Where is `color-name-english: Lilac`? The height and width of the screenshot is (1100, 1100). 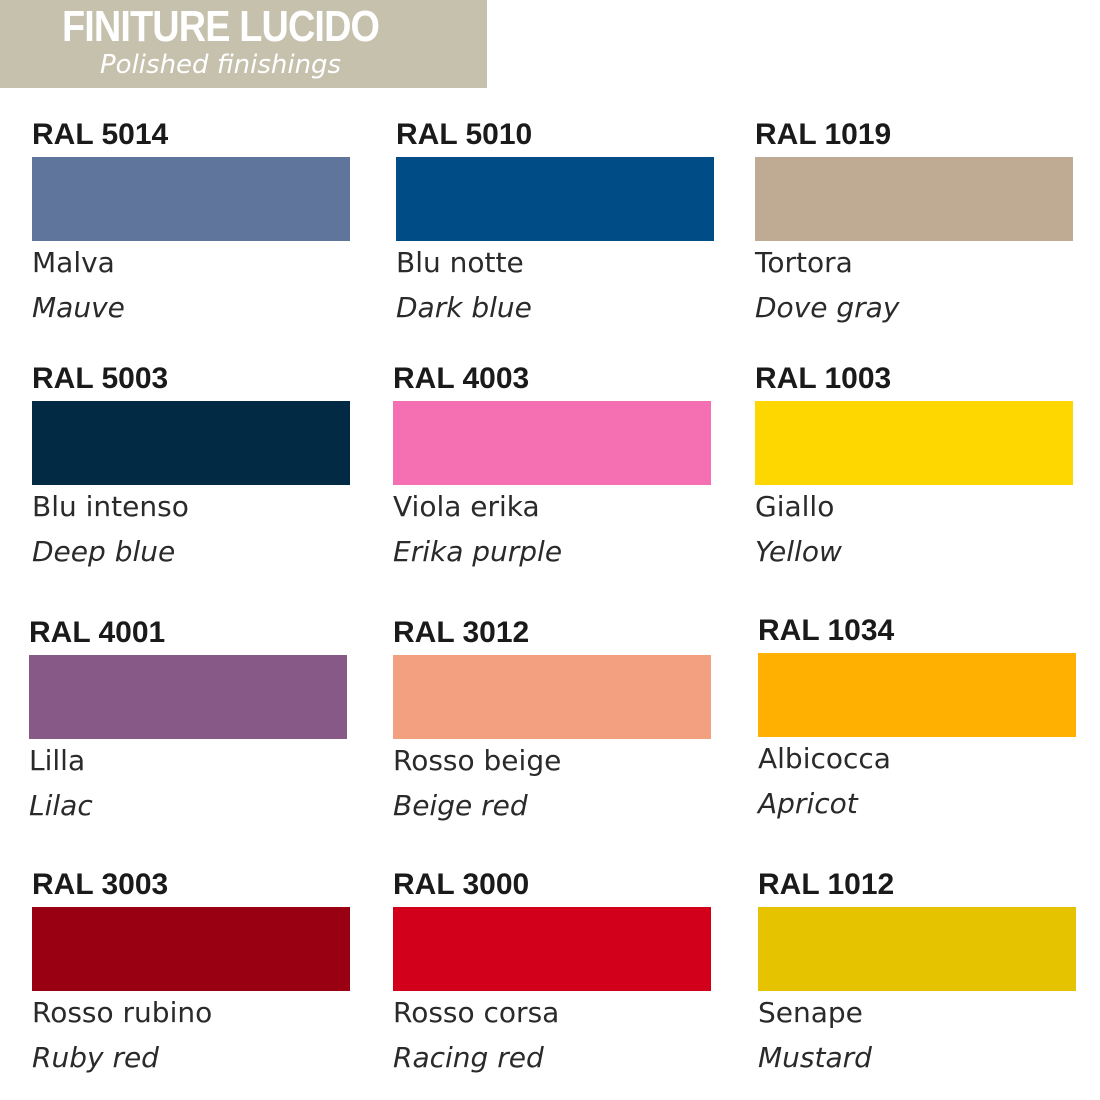
color-name-english: Lilac is located at coordinates (61, 805).